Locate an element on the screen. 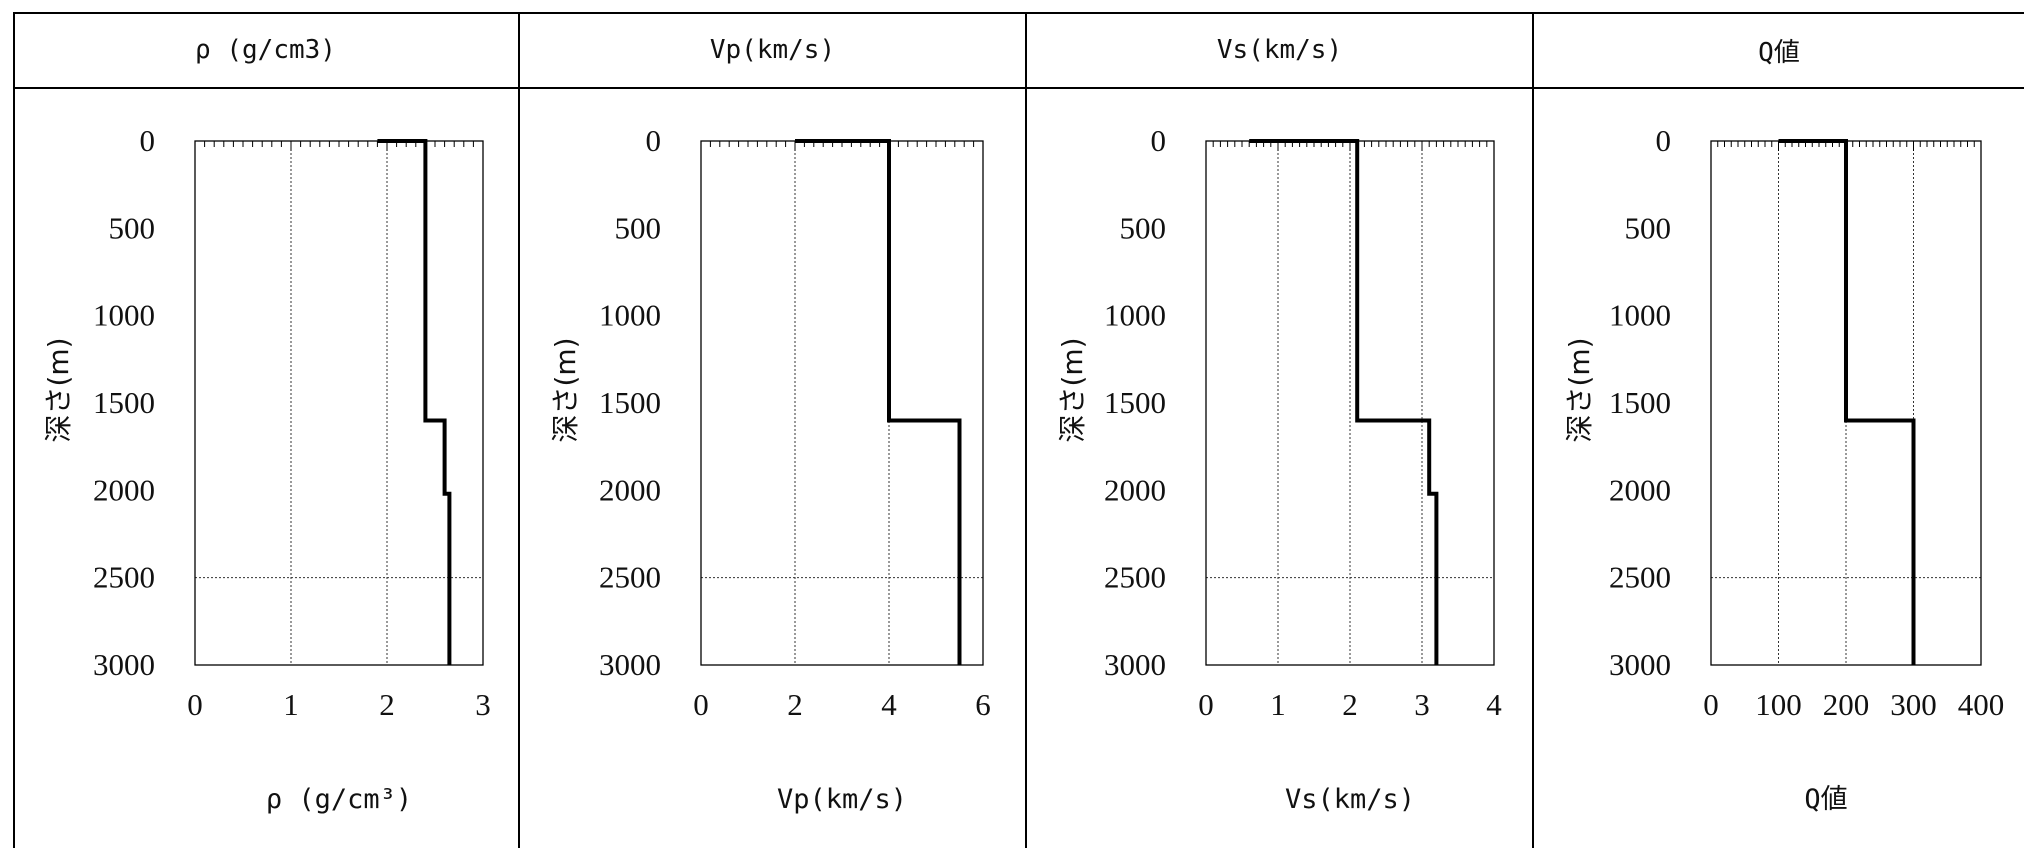  header-bottom-border is located at coordinates (1018, 88).